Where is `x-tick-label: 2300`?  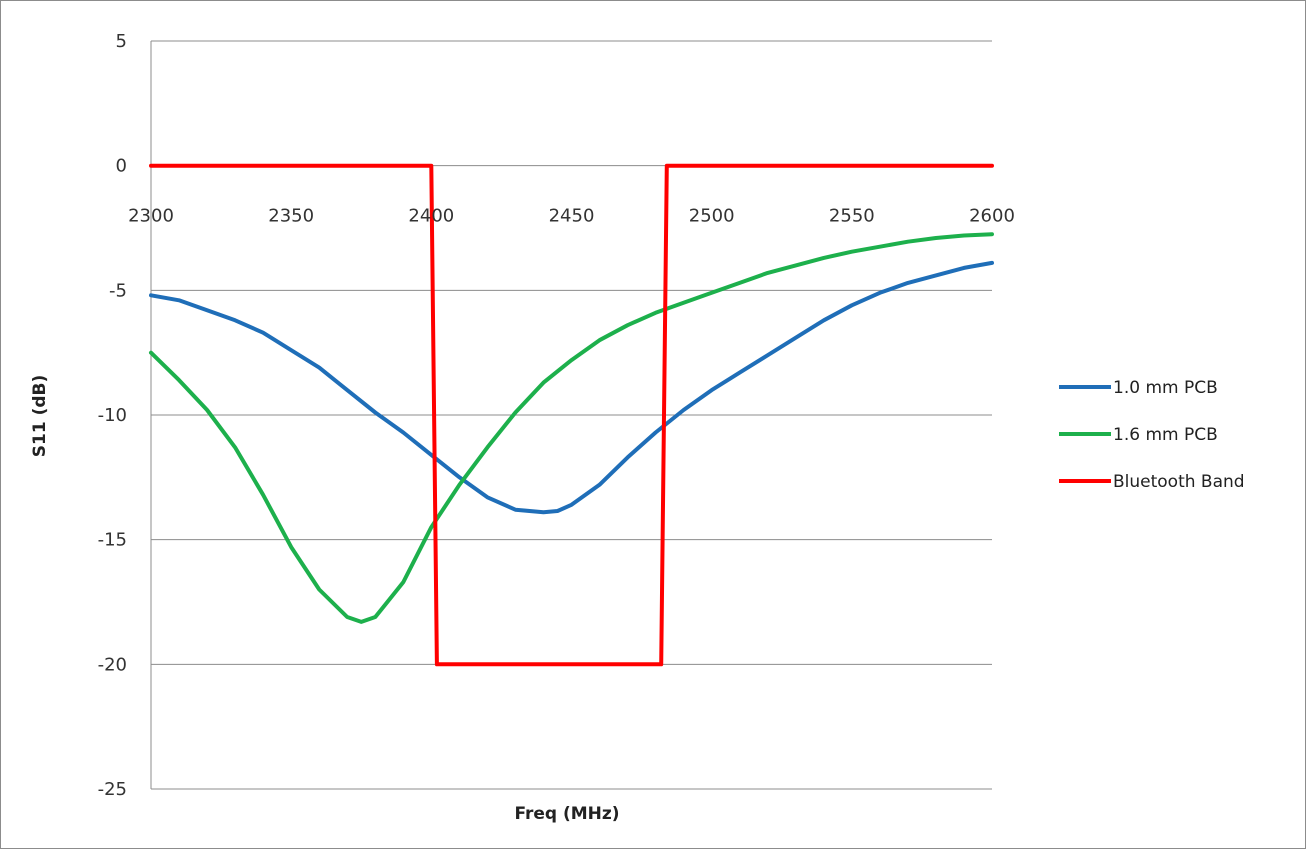 x-tick-label: 2300 is located at coordinates (151, 216).